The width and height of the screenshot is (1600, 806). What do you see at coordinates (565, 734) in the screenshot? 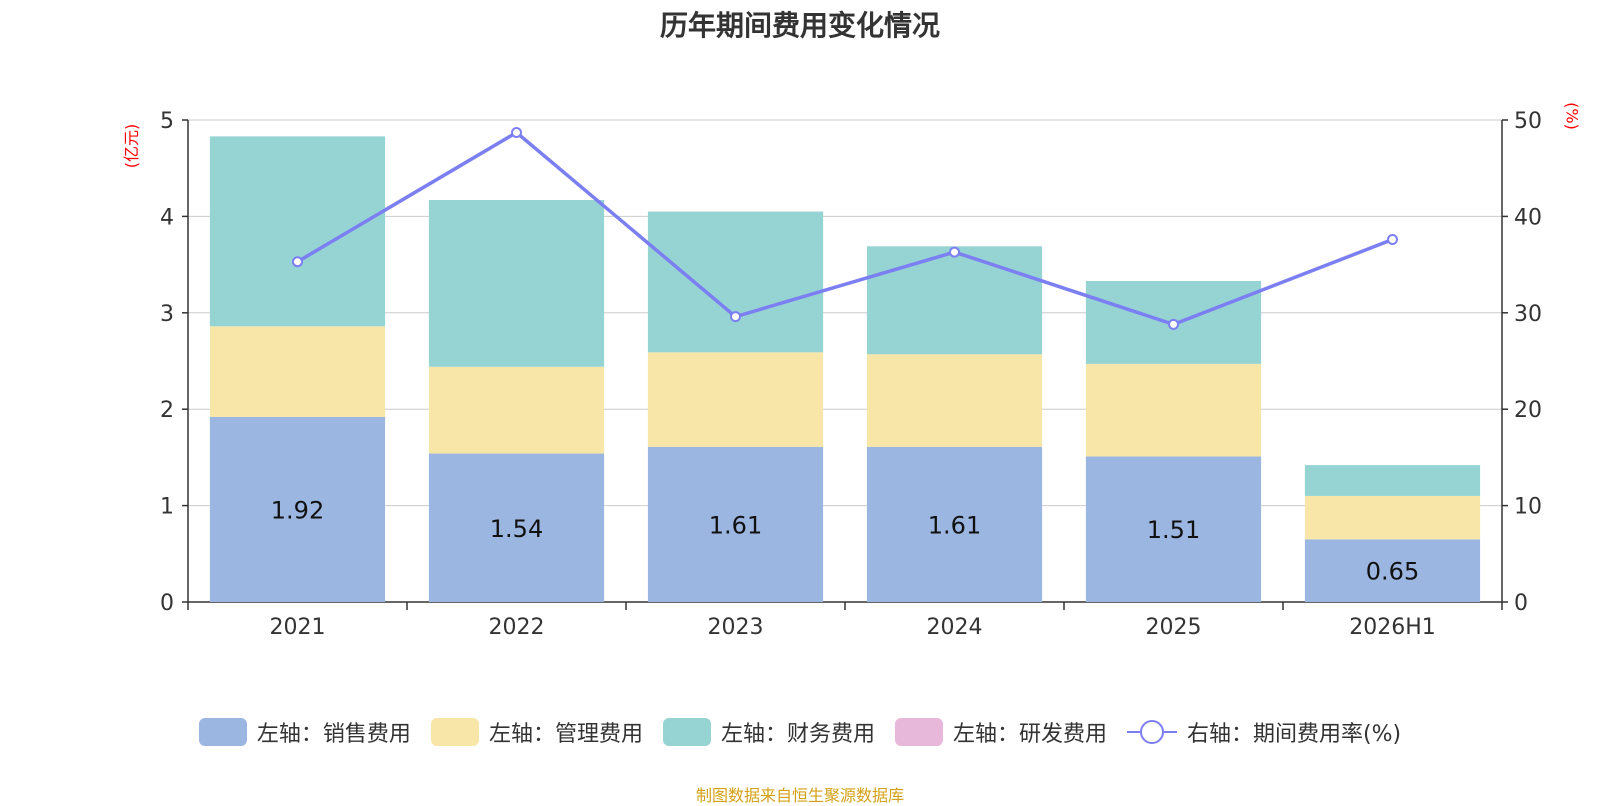
I see `legend-label-admin: 左轴：管理费用` at bounding box center [565, 734].